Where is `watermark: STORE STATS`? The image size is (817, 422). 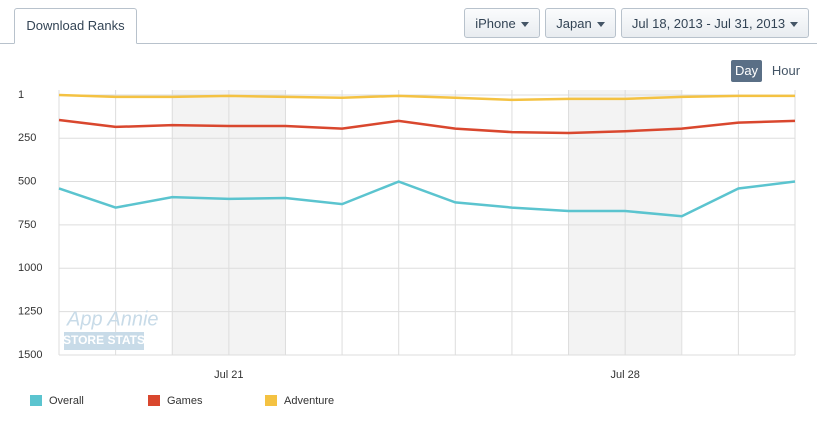
watermark: STORE STATS is located at coordinates (104, 340).